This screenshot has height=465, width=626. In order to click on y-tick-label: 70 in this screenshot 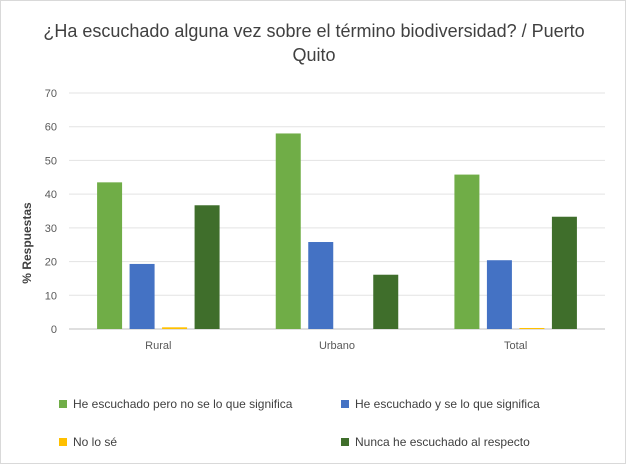, I will do `click(51, 94)`.